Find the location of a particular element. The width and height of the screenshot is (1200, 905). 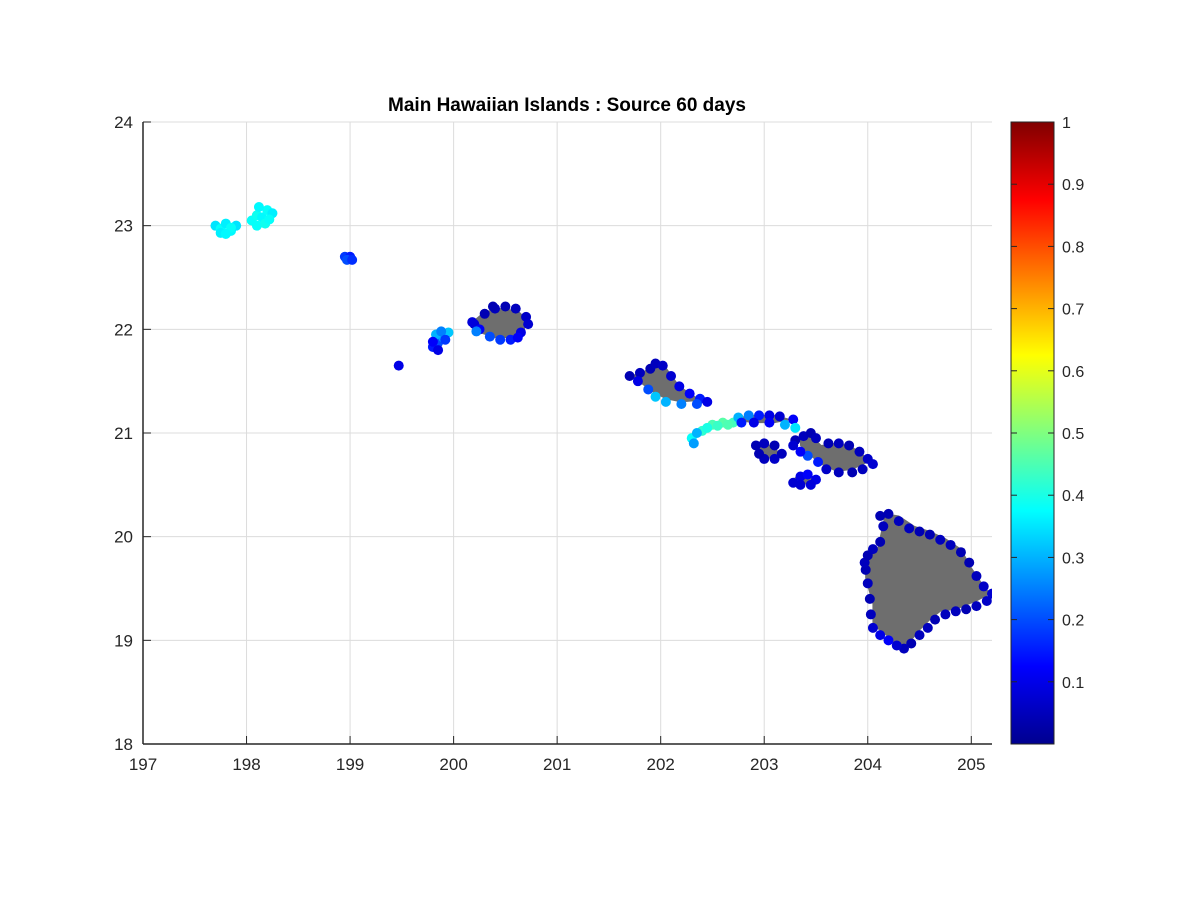

x-tick-label: 200 is located at coordinates (453, 764).